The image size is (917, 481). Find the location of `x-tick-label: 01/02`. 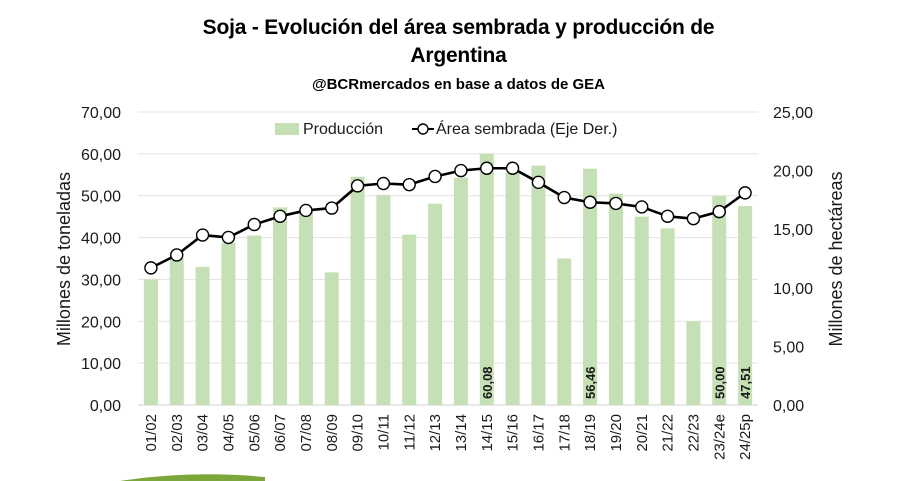

x-tick-label: 01/02 is located at coordinates (151, 433).